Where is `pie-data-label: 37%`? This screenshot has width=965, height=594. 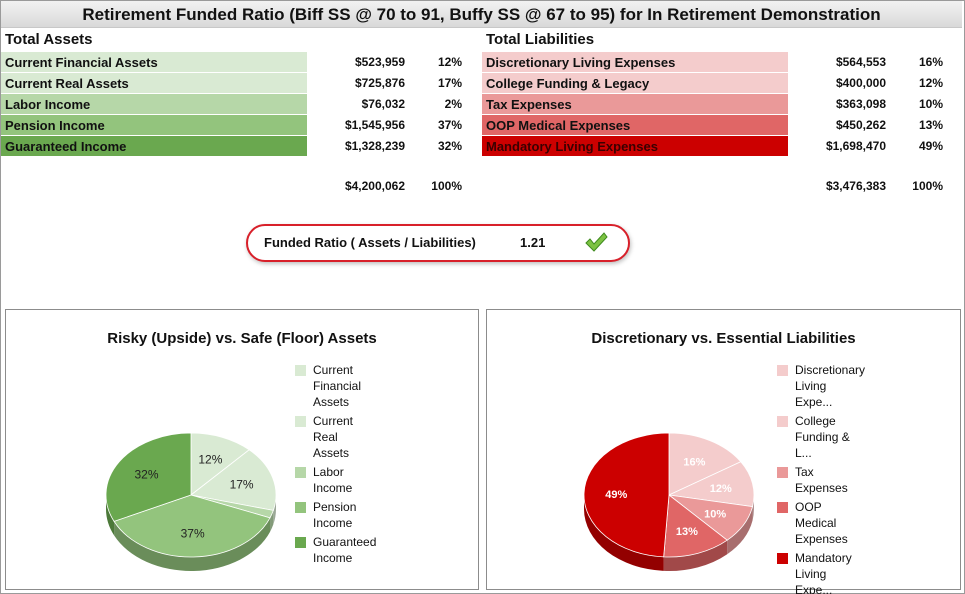 pie-data-label: 37% is located at coordinates (193, 533).